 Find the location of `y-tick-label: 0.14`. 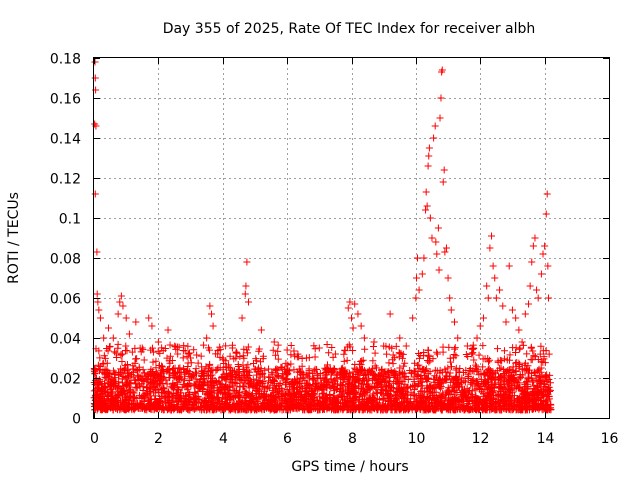

y-tick-label: 0.14 is located at coordinates (65, 140).